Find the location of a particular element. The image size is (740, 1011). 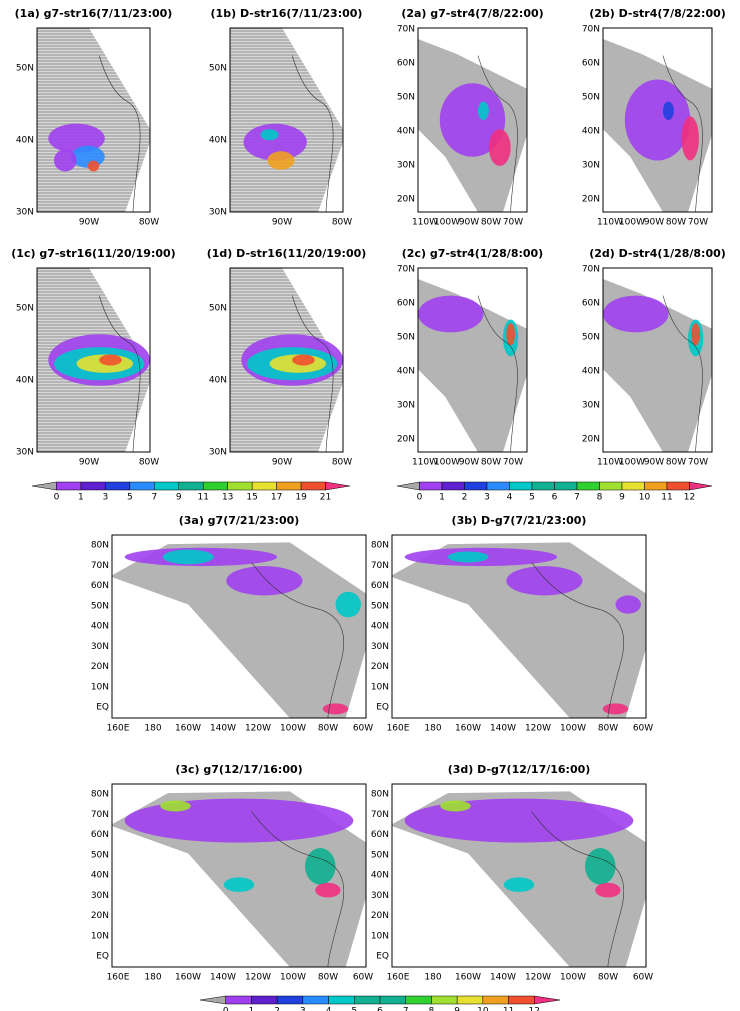

panel-title: (2d) D-str4(1/28/8:00) is located at coordinates (657, 253).